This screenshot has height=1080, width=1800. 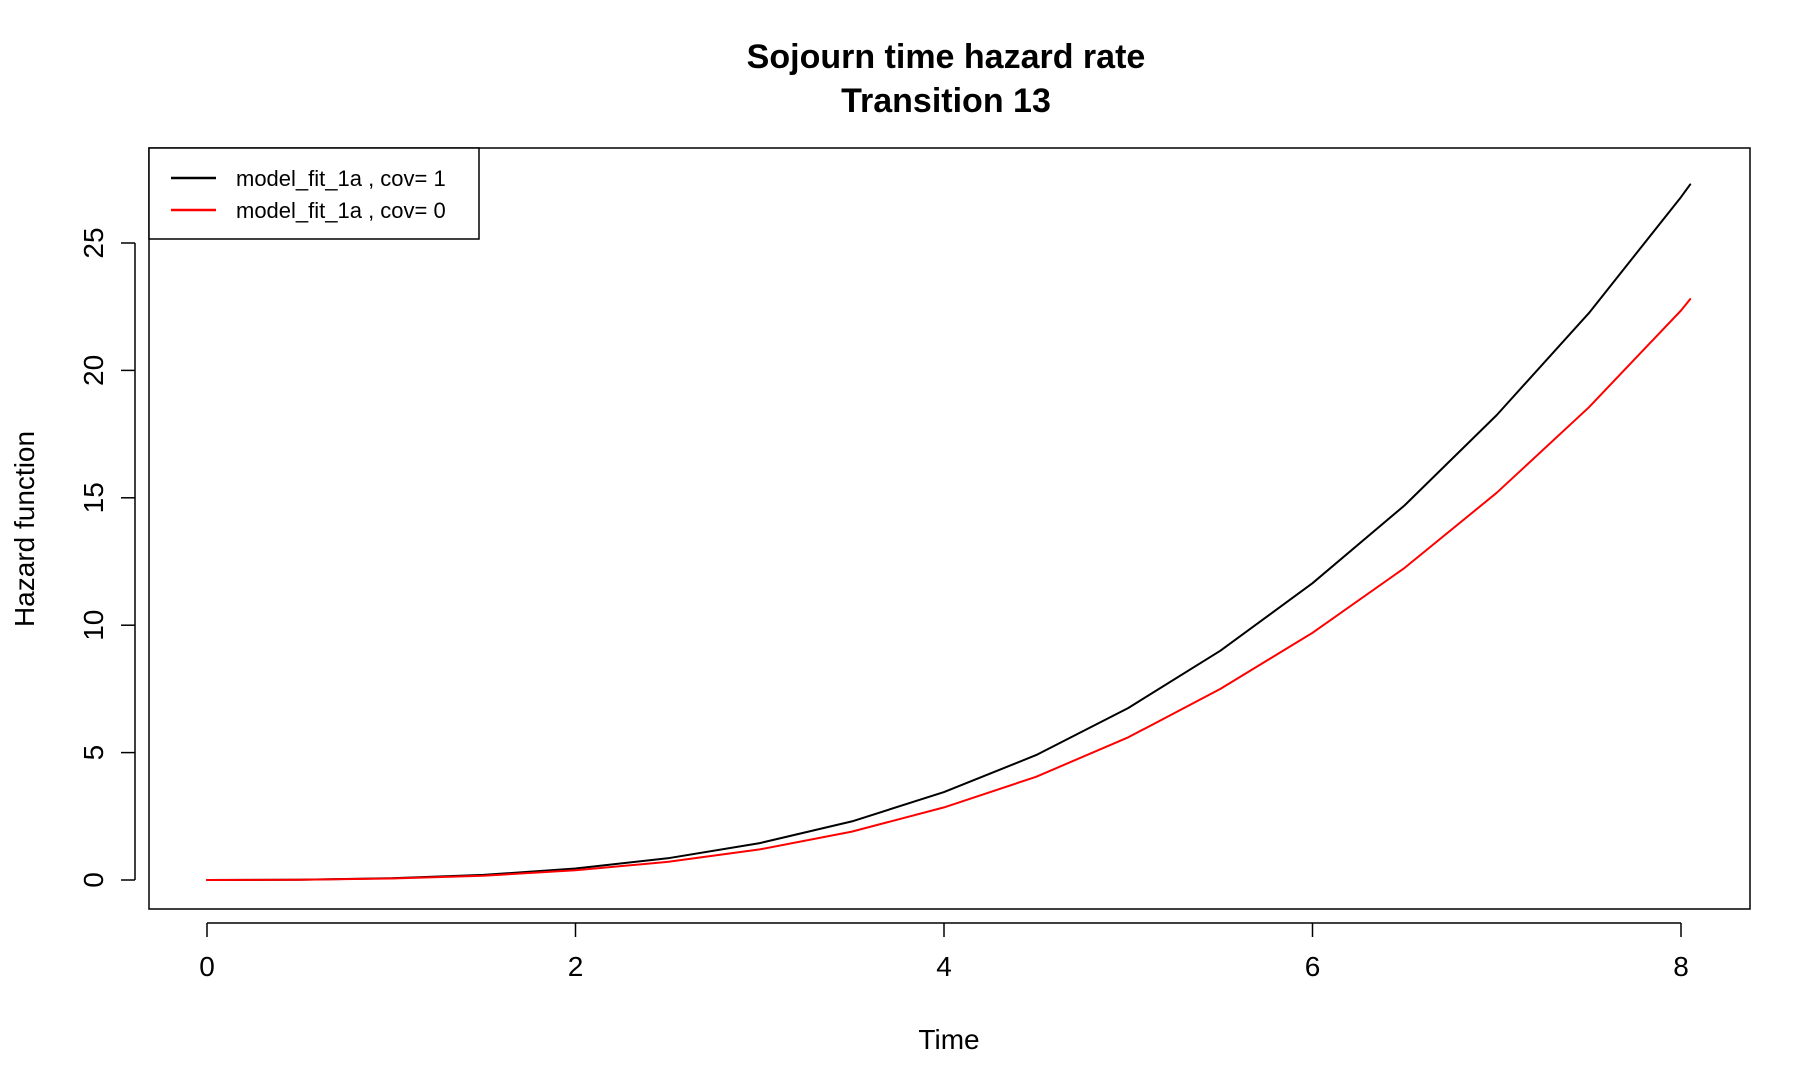 I want to click on x-axis: 0 2 4 6 8, so click(x=944, y=952).